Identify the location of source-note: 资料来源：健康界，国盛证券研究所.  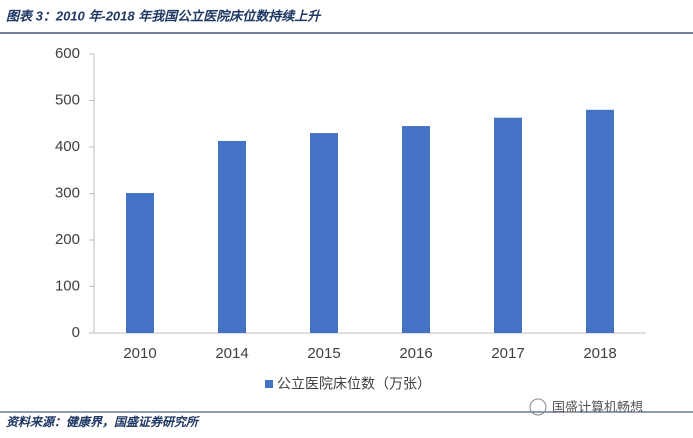
(103, 422).